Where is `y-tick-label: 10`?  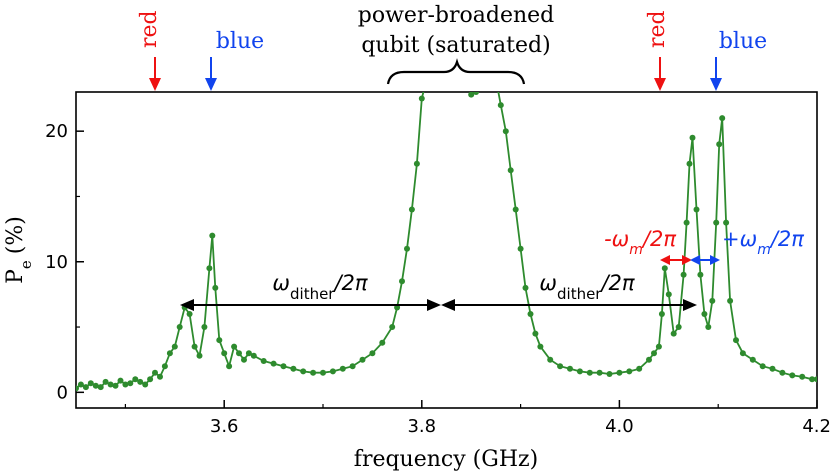 y-tick-label: 10 is located at coordinates (56, 262).